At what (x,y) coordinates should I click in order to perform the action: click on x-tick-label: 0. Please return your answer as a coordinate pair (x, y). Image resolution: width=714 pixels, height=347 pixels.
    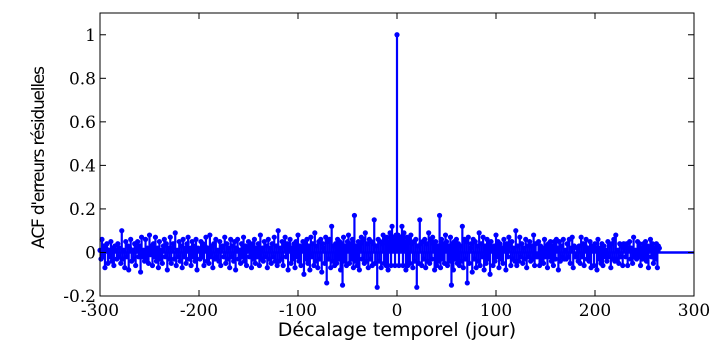
    Looking at the image, I should click on (397, 311).